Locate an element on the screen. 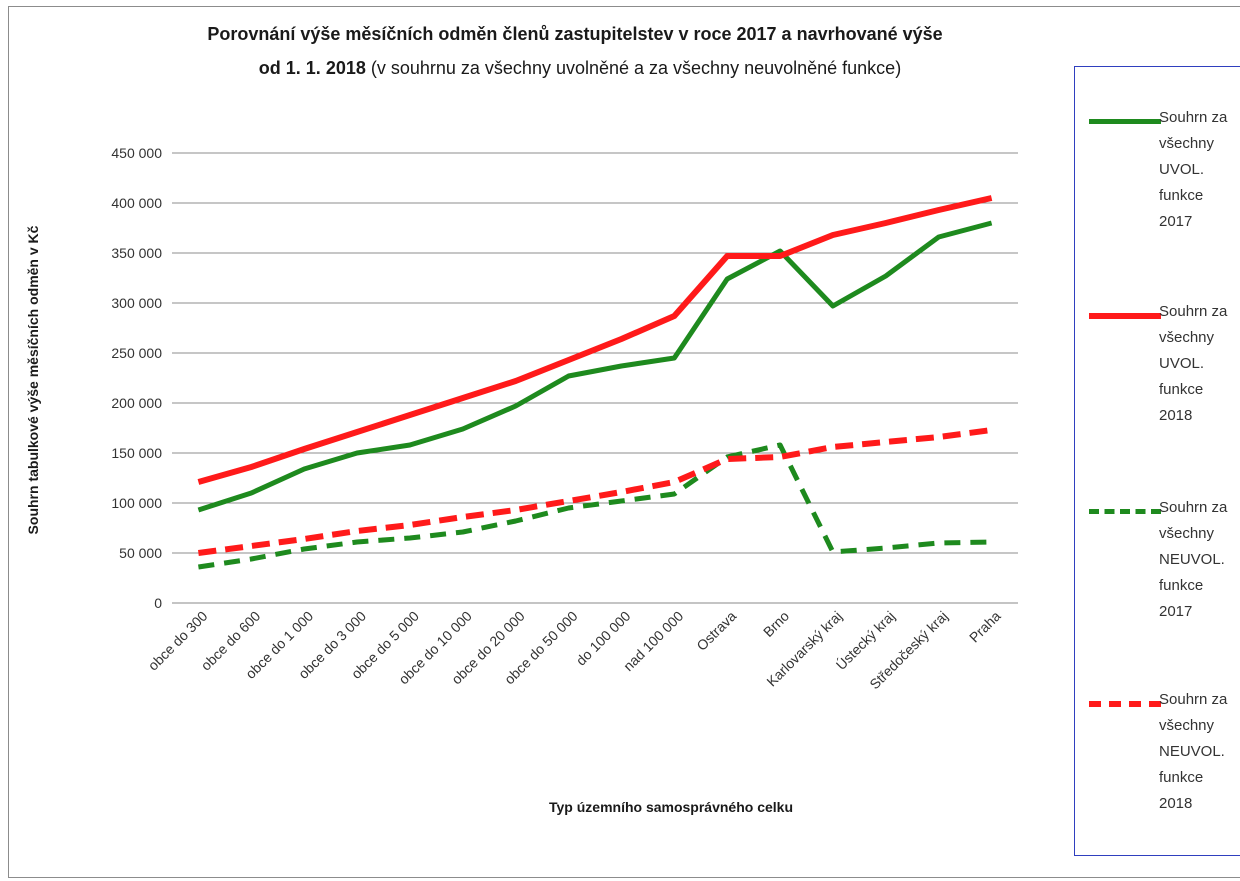 The image size is (1240, 881). y-tick-label: 200 000 is located at coordinates (136, 403).